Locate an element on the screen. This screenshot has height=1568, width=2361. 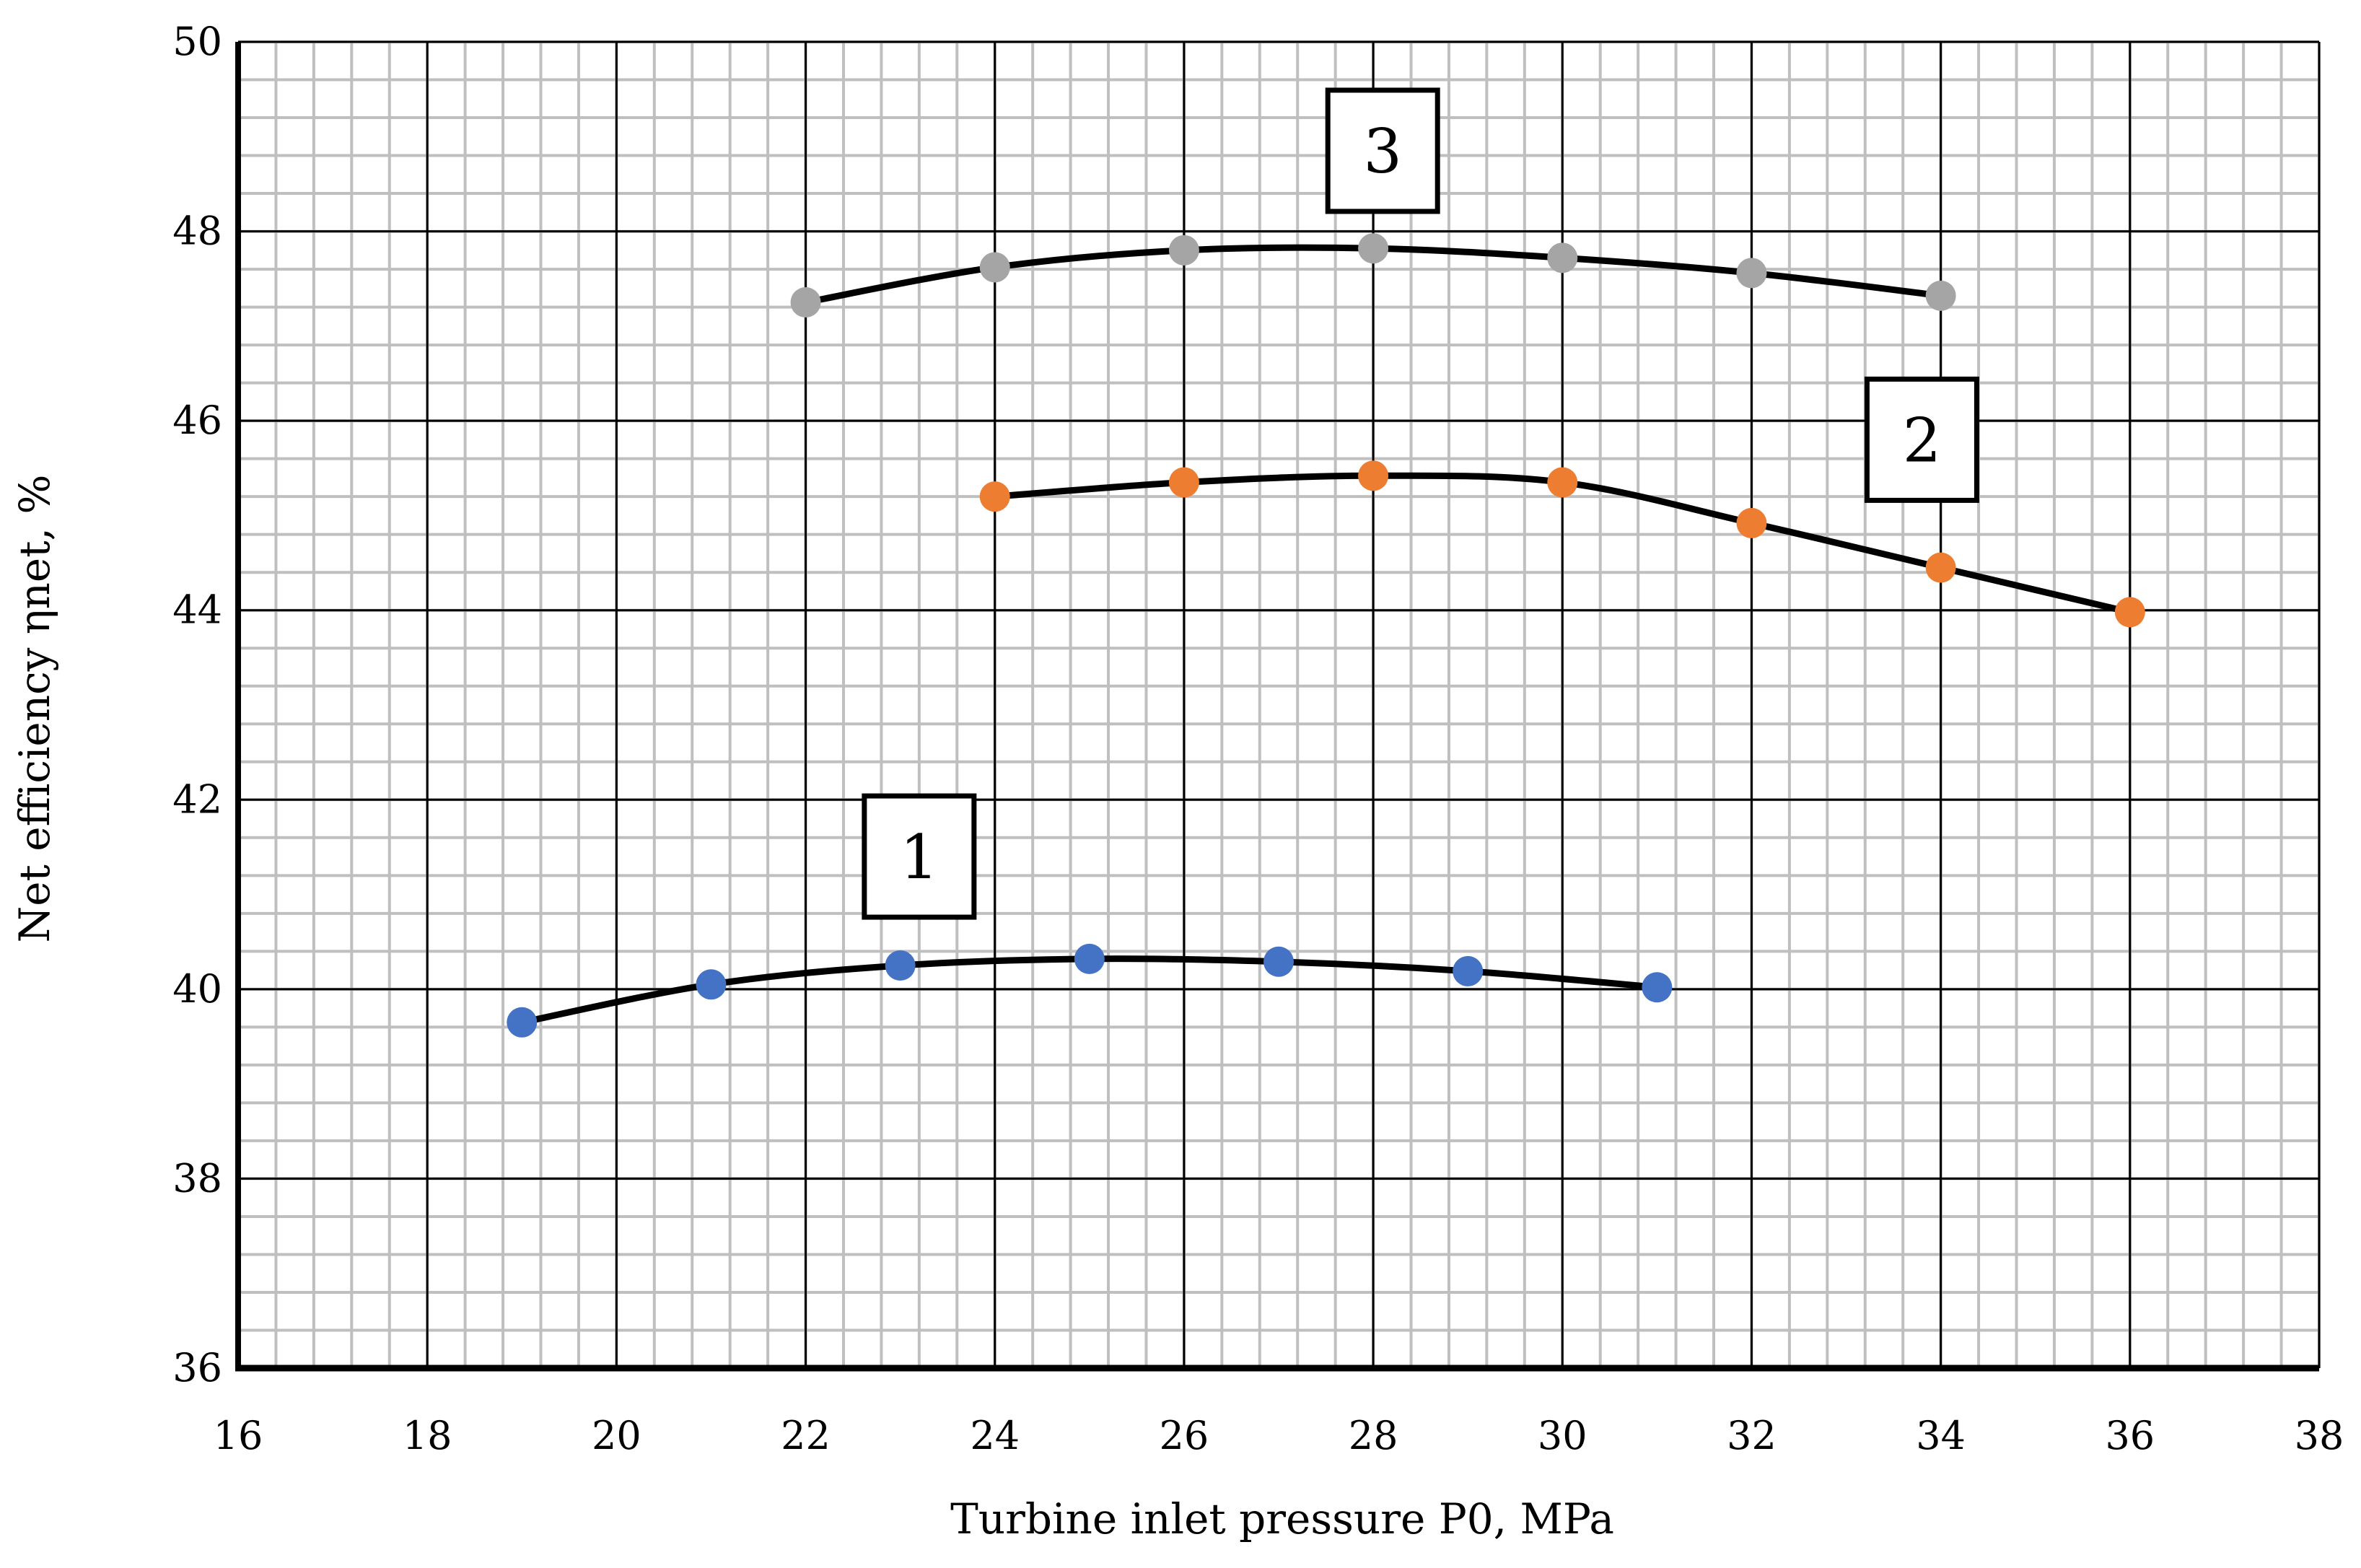
curve-label-text: 3 is located at coordinates (1382, 151).